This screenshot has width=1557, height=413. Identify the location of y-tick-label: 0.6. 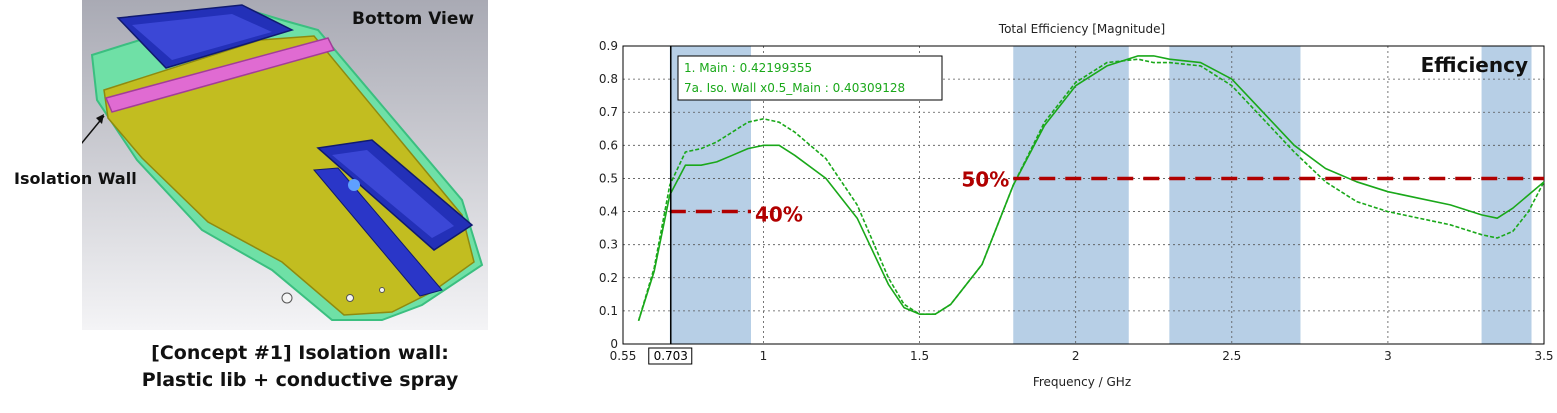
(608, 145).